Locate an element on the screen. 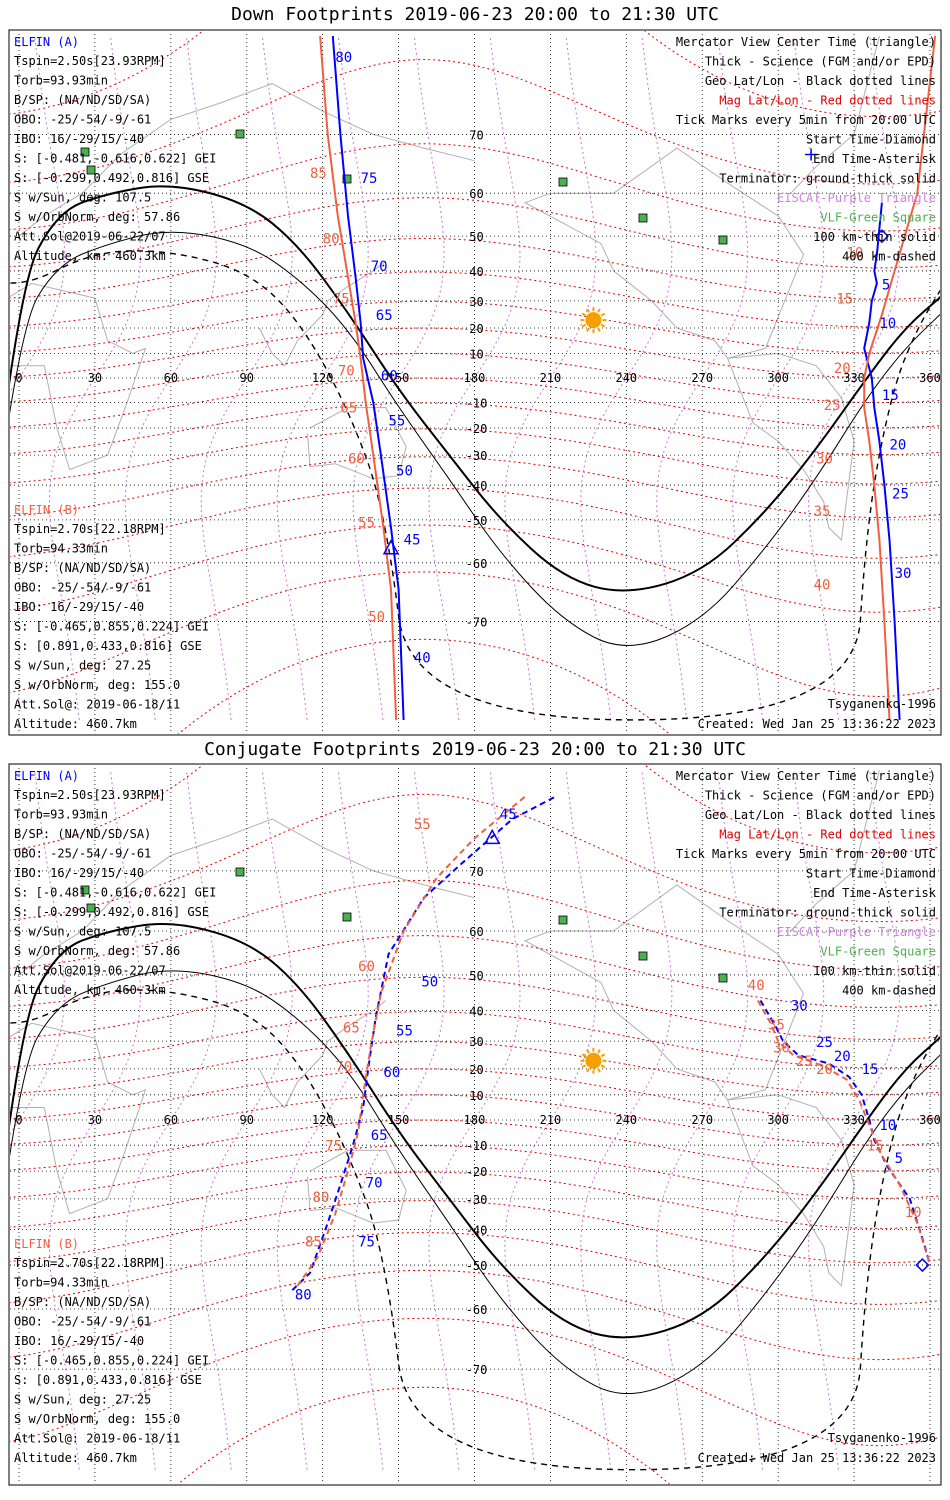 The width and height of the screenshot is (950, 1500). track-tick-label: 35 is located at coordinates (822, 512).